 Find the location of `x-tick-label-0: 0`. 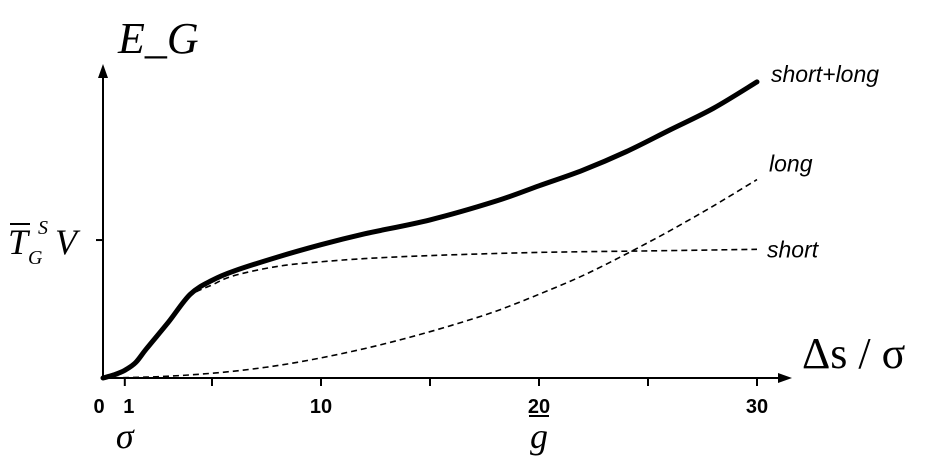

x-tick-label-0: 0 is located at coordinates (98, 407).